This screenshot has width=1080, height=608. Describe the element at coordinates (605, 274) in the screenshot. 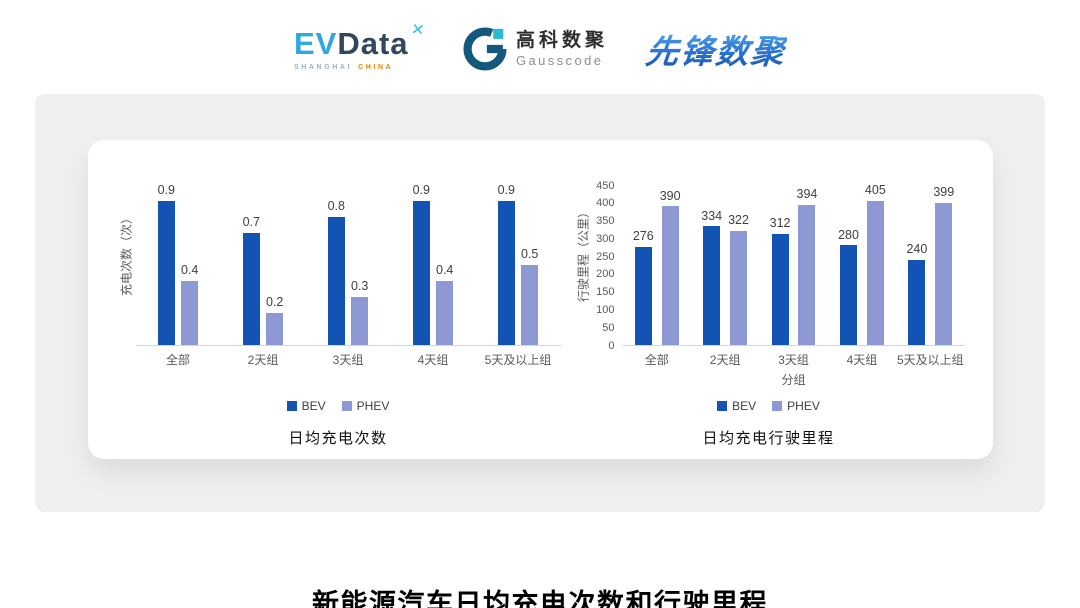

I see `y-tick-label: 200` at that location.